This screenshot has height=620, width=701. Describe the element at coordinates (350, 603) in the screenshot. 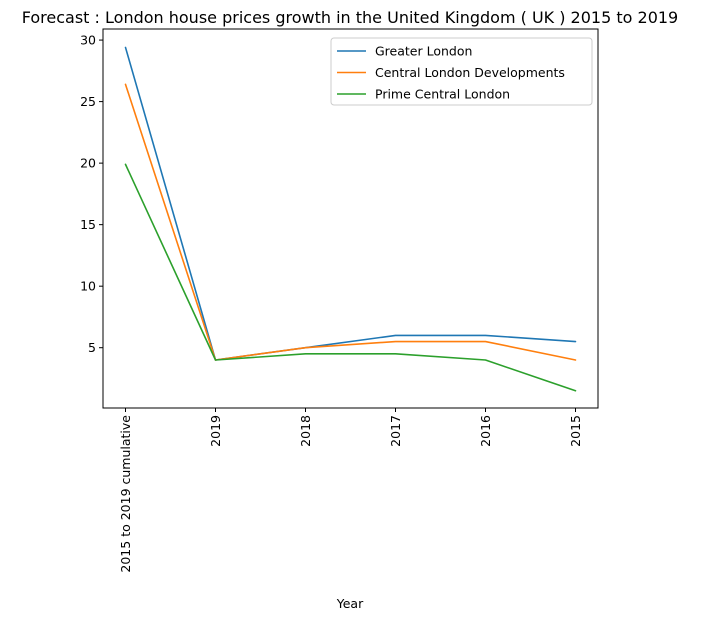

I see `x-axis-label: Year` at that location.